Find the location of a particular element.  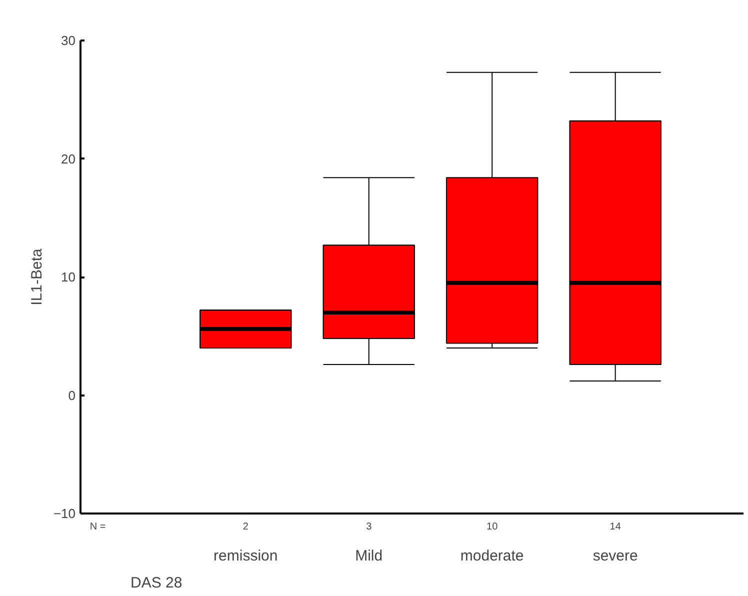

y-tick-label: 20 is located at coordinates (68, 158).